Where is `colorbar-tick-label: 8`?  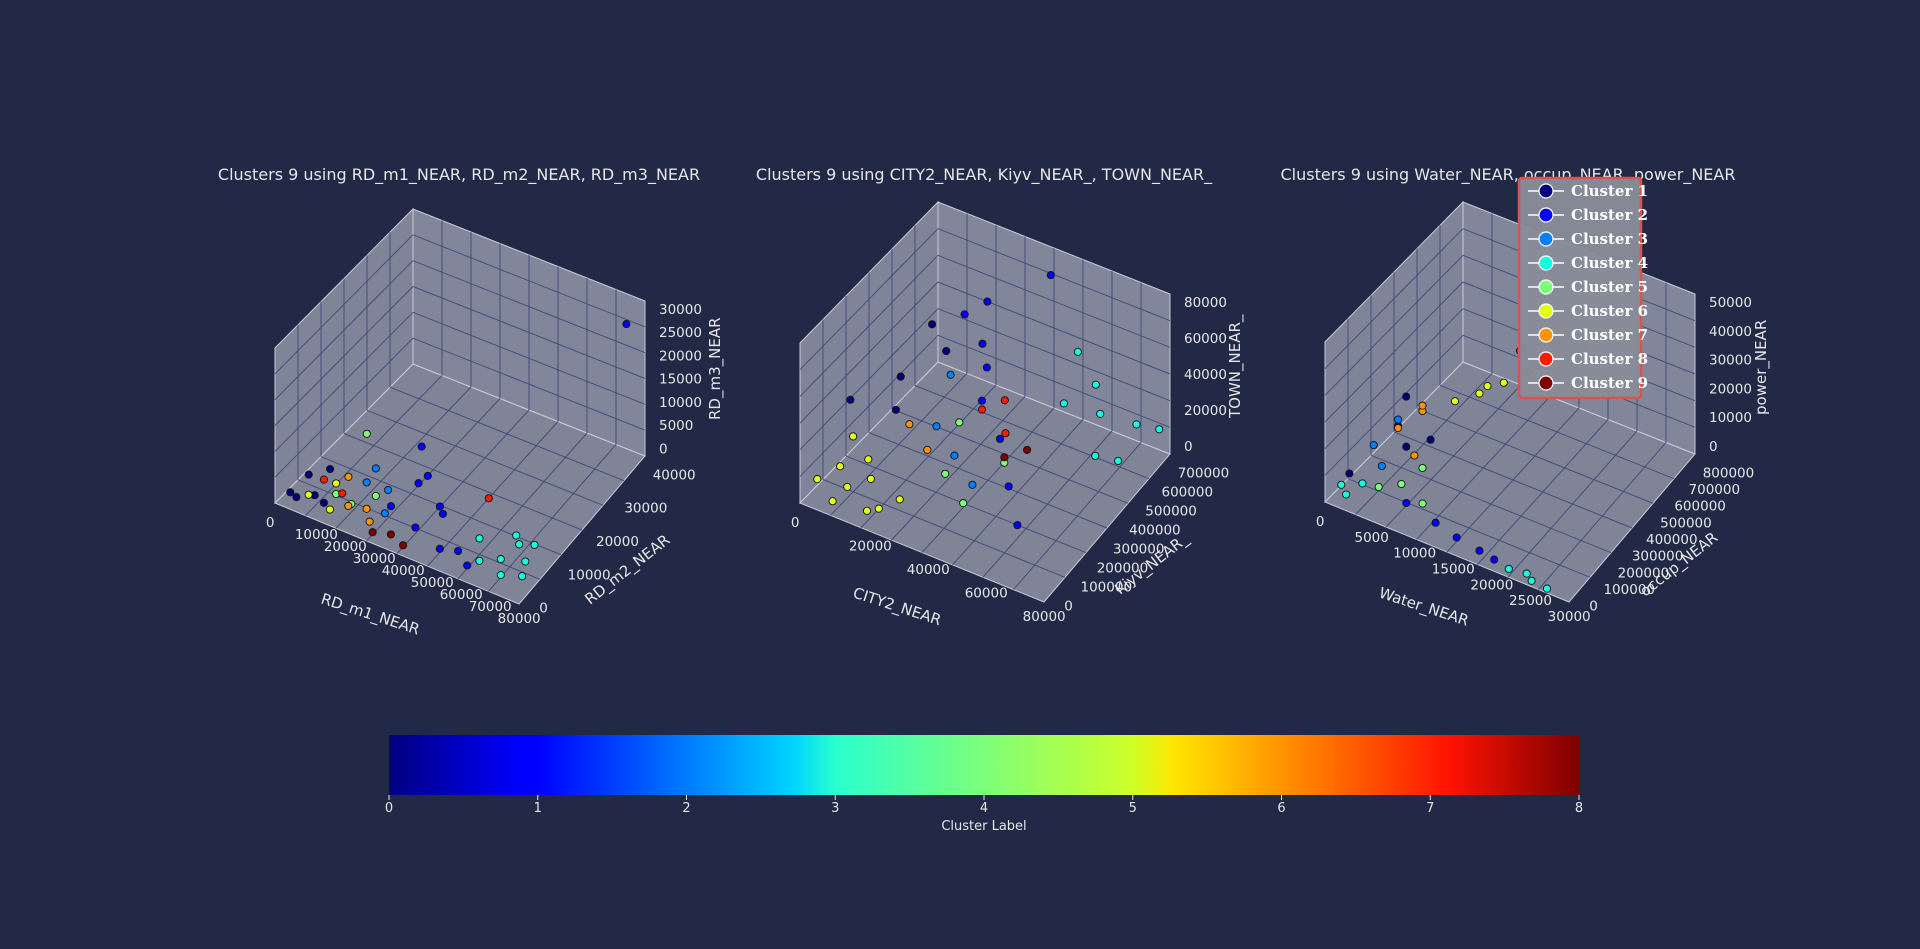
colorbar-tick-label: 8 is located at coordinates (1579, 808).